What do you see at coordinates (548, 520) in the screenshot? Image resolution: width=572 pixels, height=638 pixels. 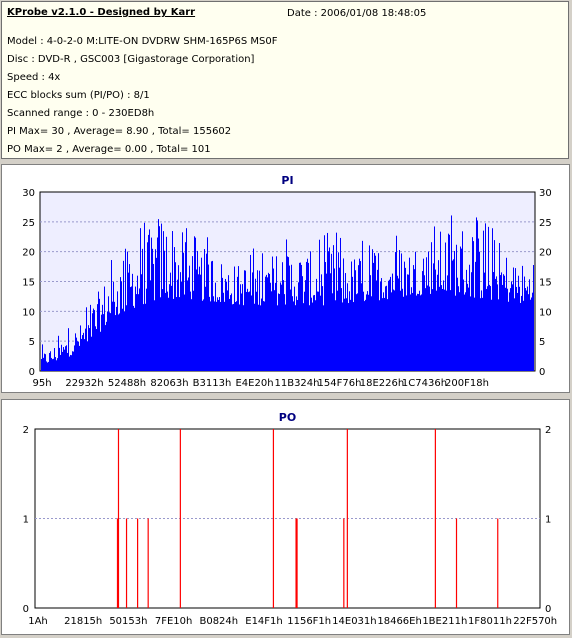 I see `po-ytick-right: 1` at bounding box center [548, 520].